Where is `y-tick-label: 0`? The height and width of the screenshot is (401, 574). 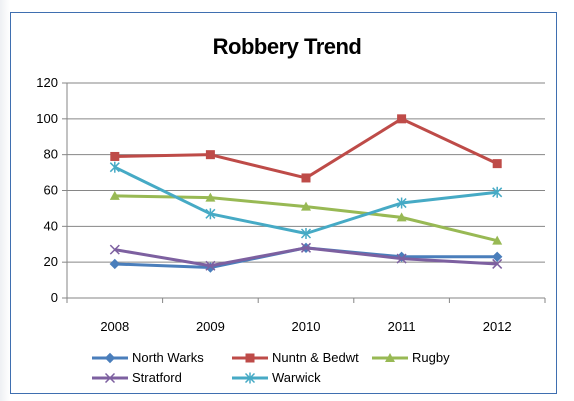
y-tick-label: 0 is located at coordinates (54, 297).